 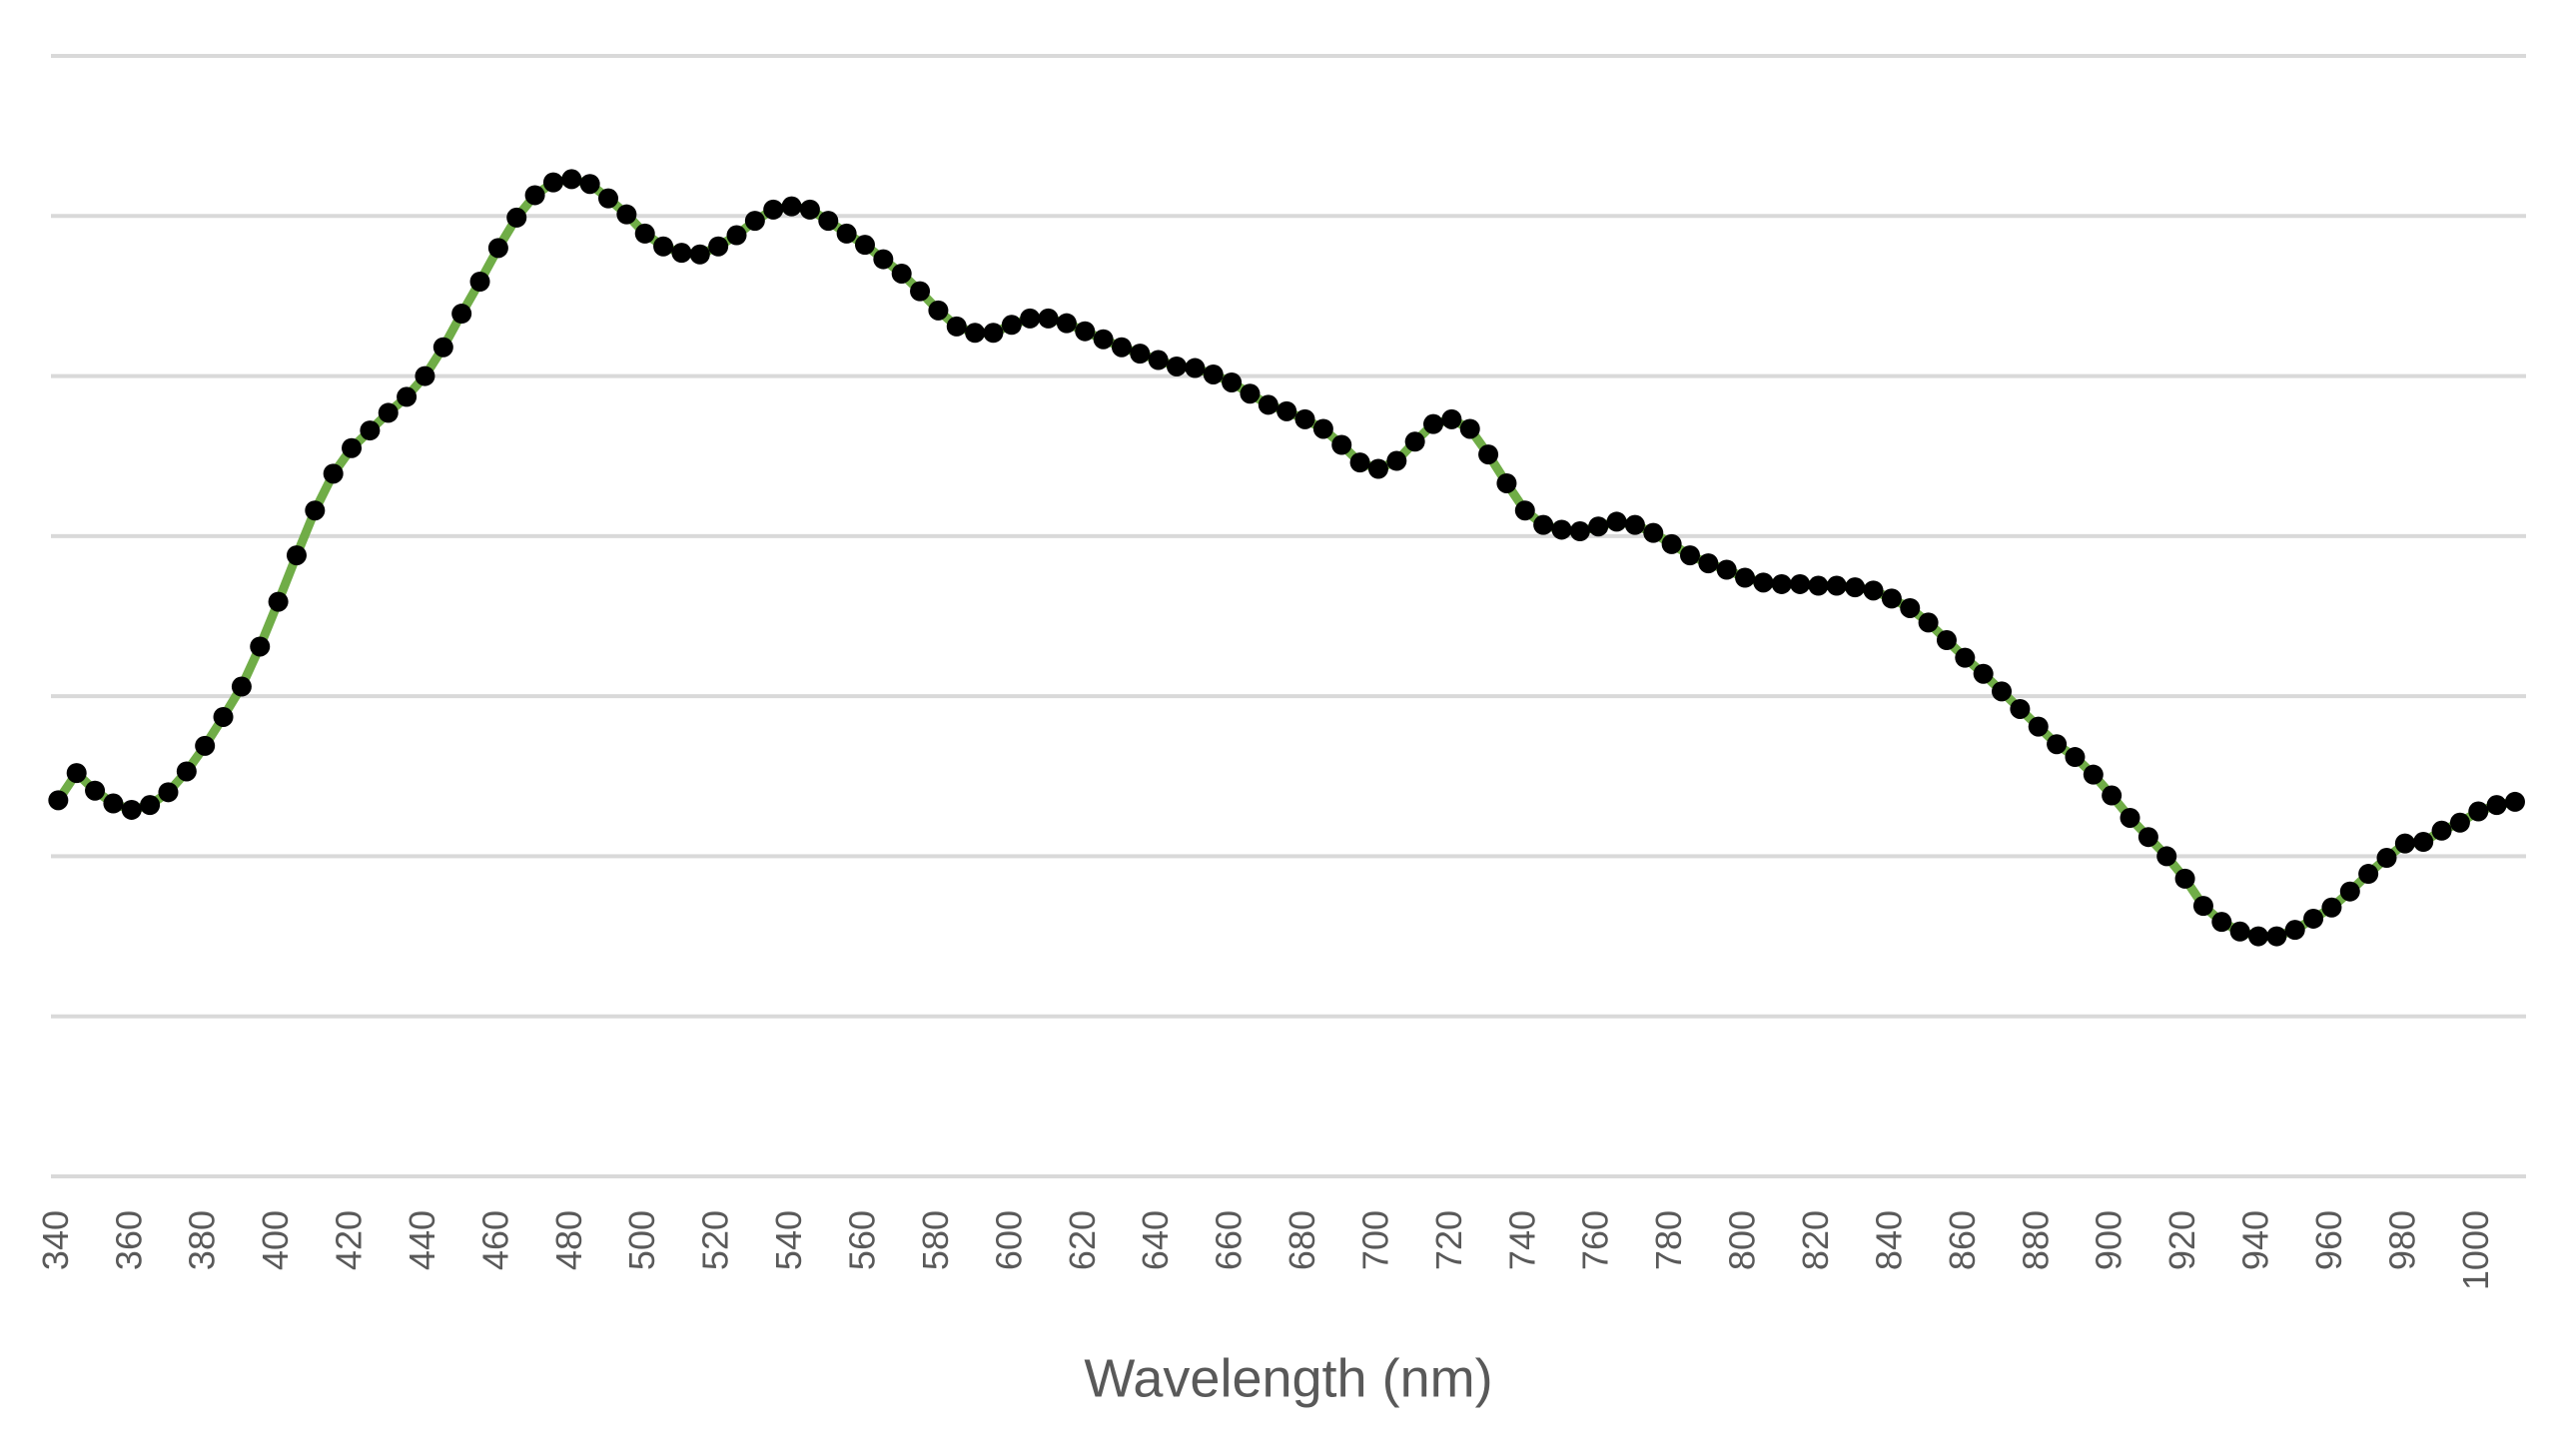 What do you see at coordinates (1374, 1240) in the screenshot?
I see `x-tick-label: 700` at bounding box center [1374, 1240].